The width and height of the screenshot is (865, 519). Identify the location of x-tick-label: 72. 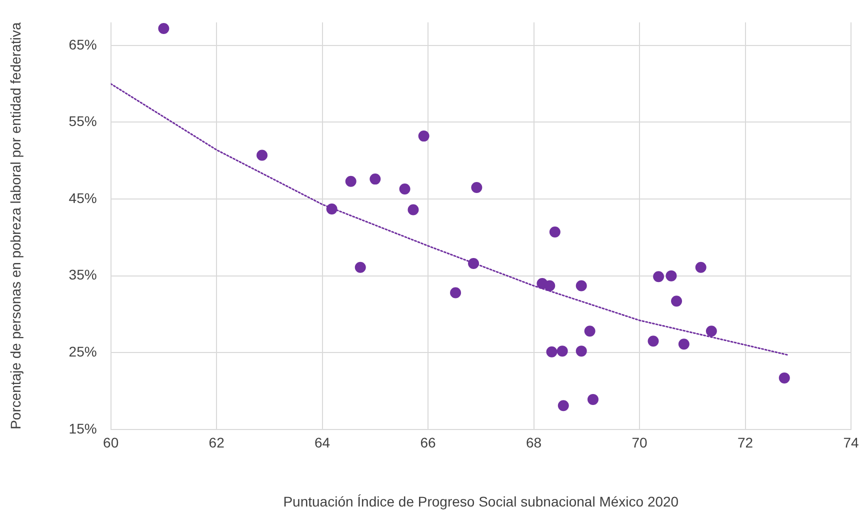
(745, 442).